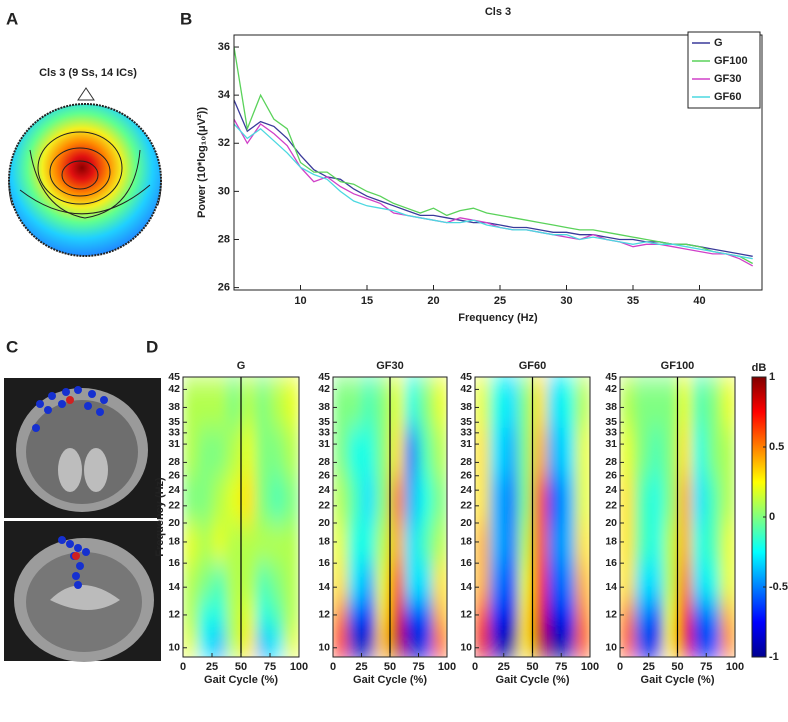  I want to click on chart-title: G, so click(241, 366).